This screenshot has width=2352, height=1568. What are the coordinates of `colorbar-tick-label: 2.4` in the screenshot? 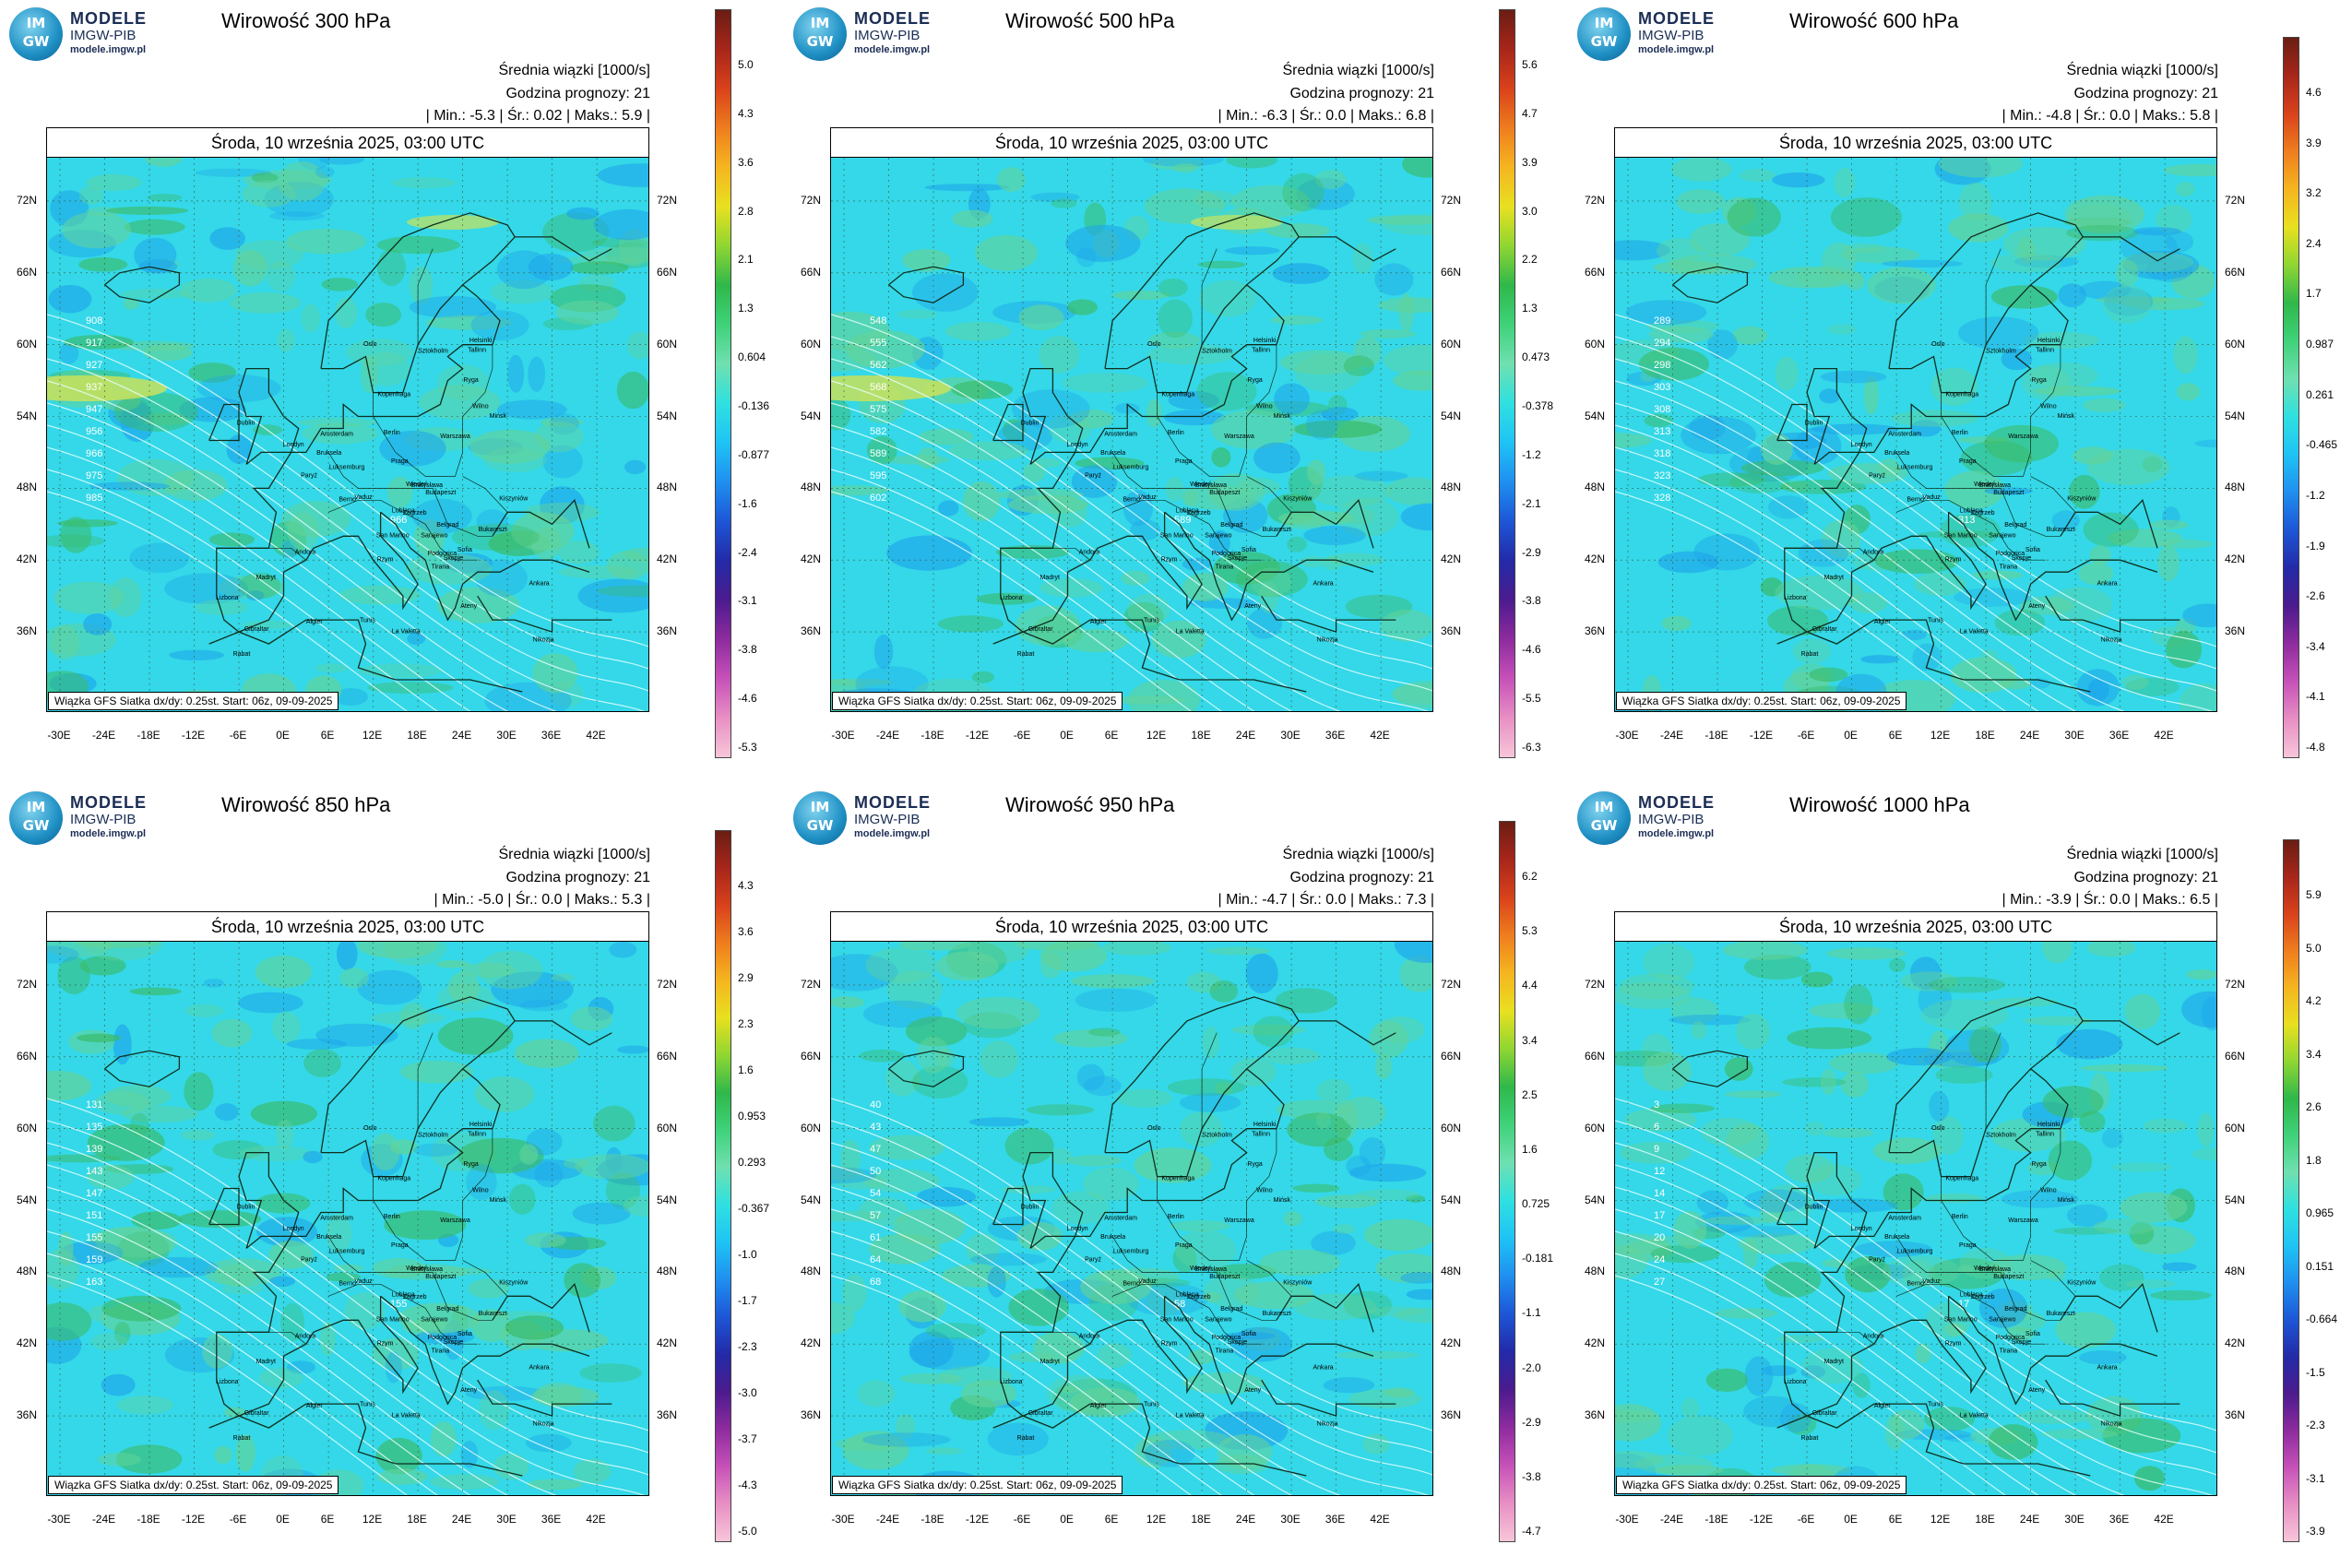 It's located at (2314, 243).